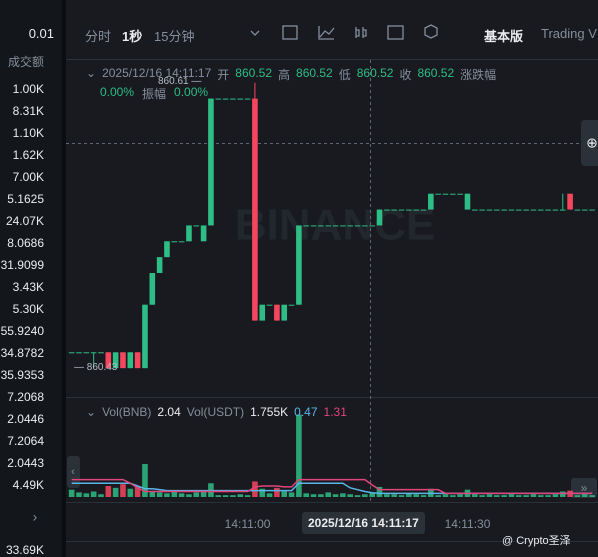 This screenshot has height=557, width=598. What do you see at coordinates (504, 36) in the screenshot?
I see `view-tab-active: 基本版` at bounding box center [504, 36].